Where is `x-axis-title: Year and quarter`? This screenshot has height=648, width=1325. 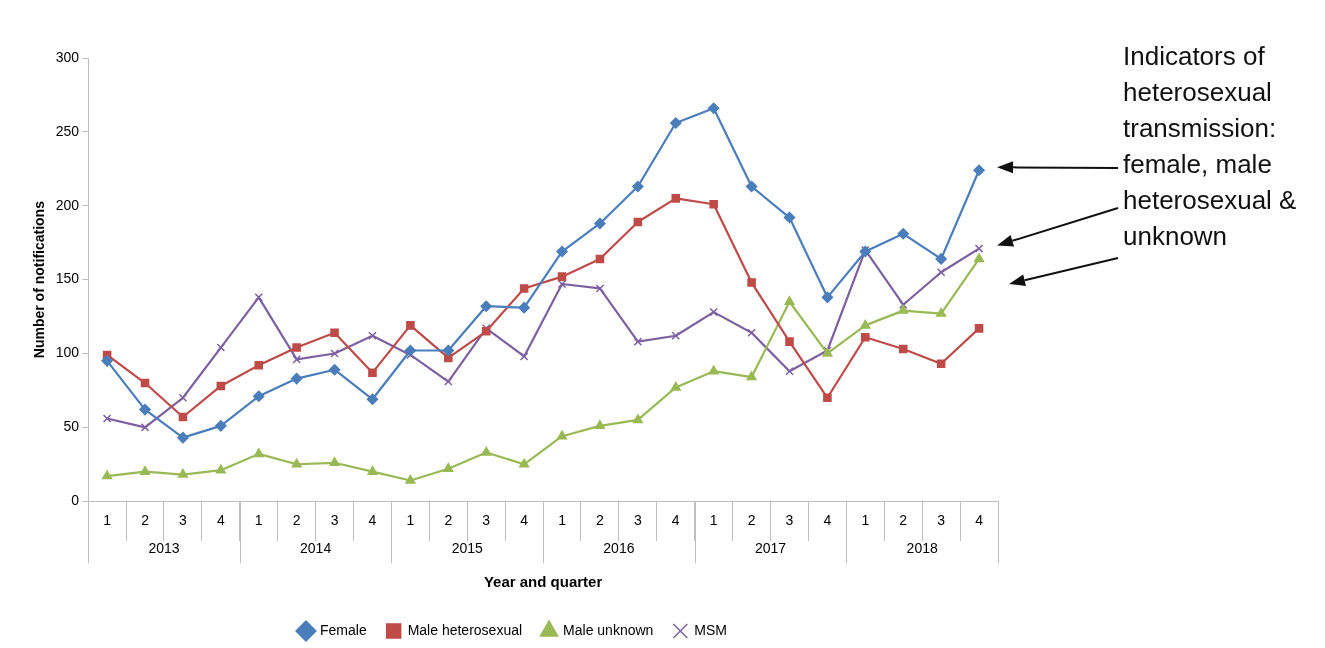
x-axis-title: Year and quarter is located at coordinates (543, 582).